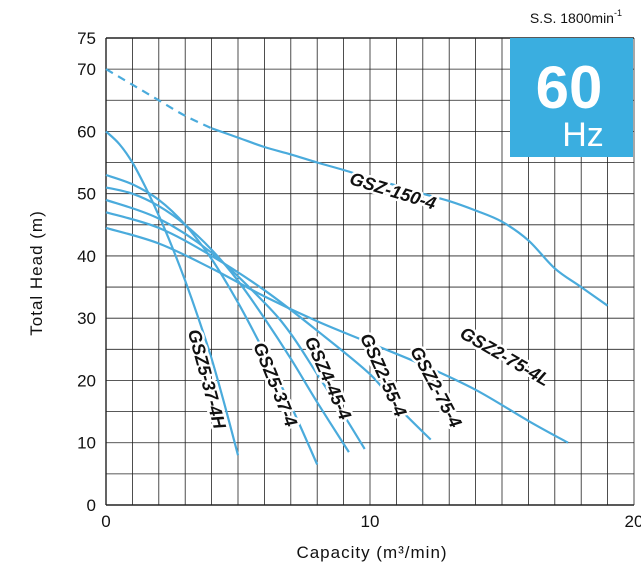 Image resolution: width=641 pixels, height=574 pixels. What do you see at coordinates (86, 69) in the screenshot?
I see `y-tick-label: 70` at bounding box center [86, 69].